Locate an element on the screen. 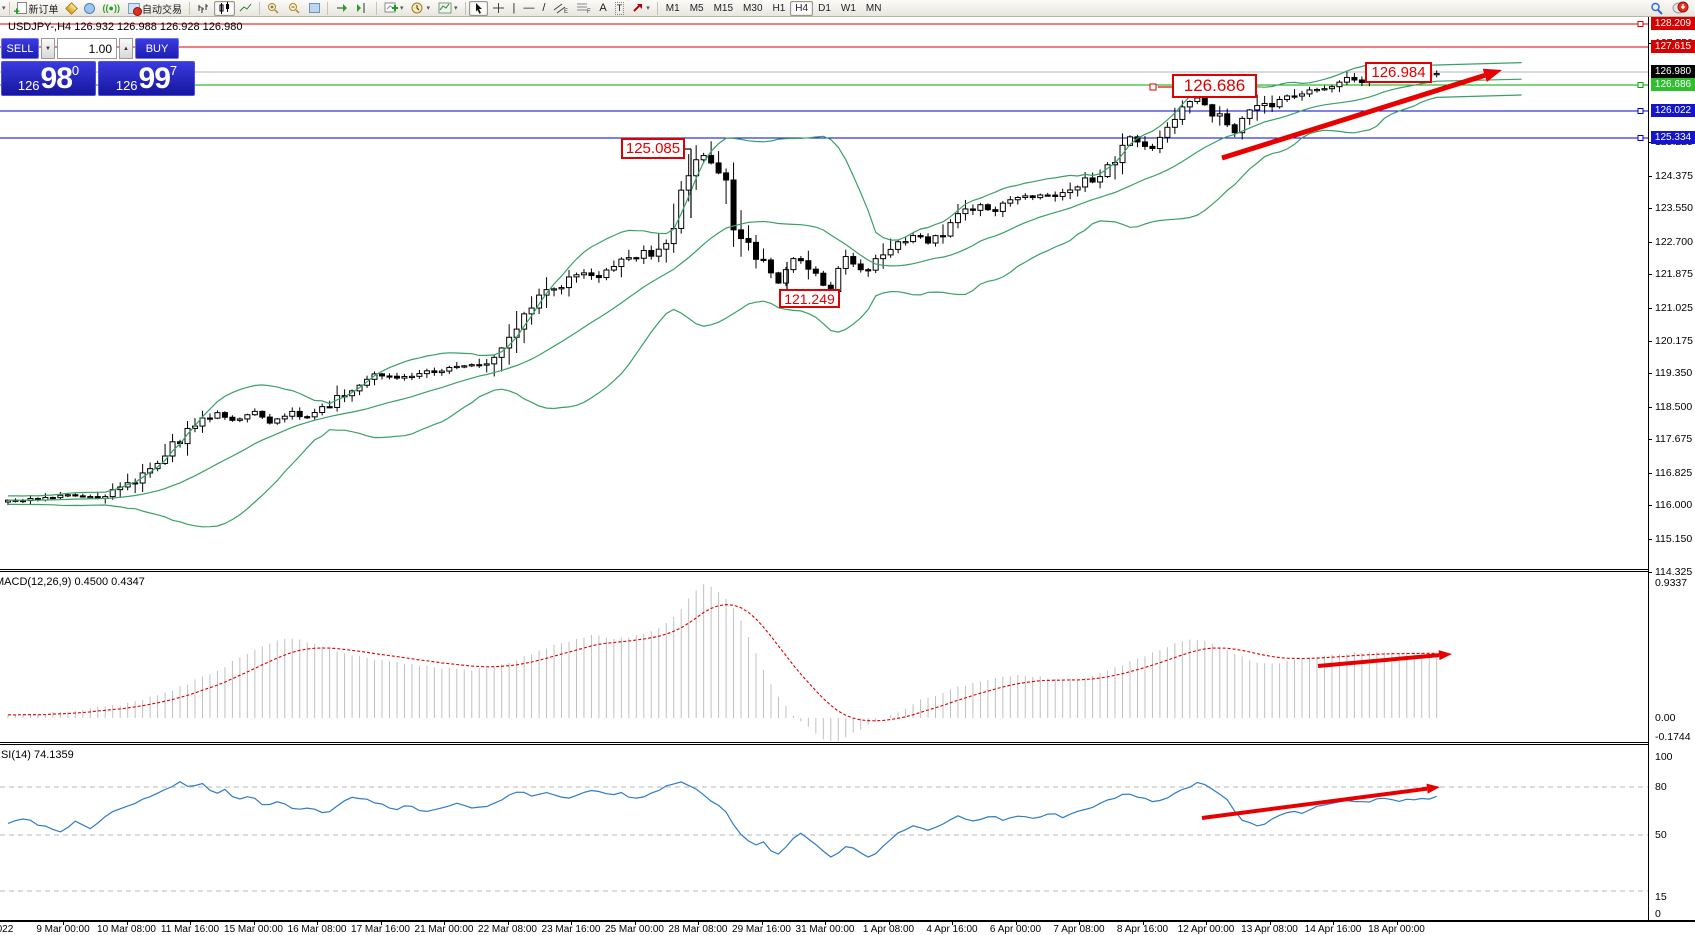  rsi-scale-label: 15 is located at coordinates (1661, 897).